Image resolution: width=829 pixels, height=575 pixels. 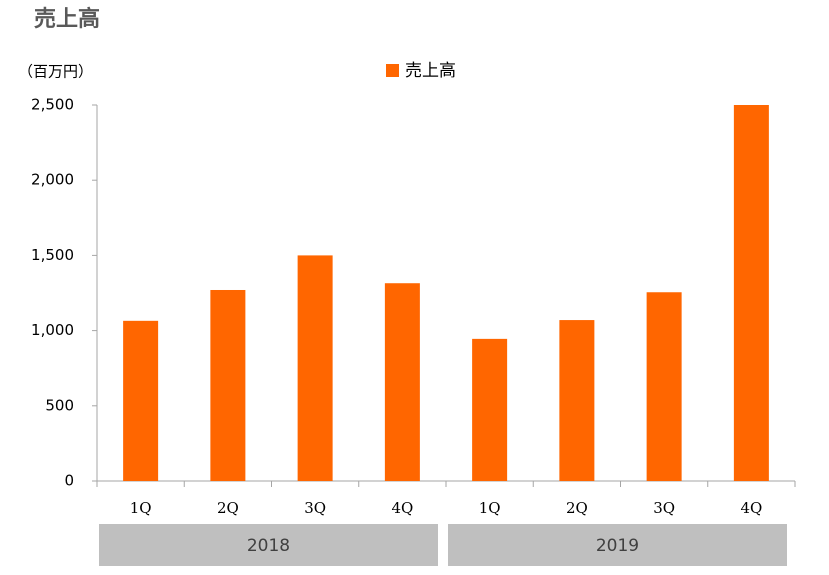 What do you see at coordinates (55, 72) in the screenshot?
I see `y-axis-label: （百万円）` at bounding box center [55, 72].